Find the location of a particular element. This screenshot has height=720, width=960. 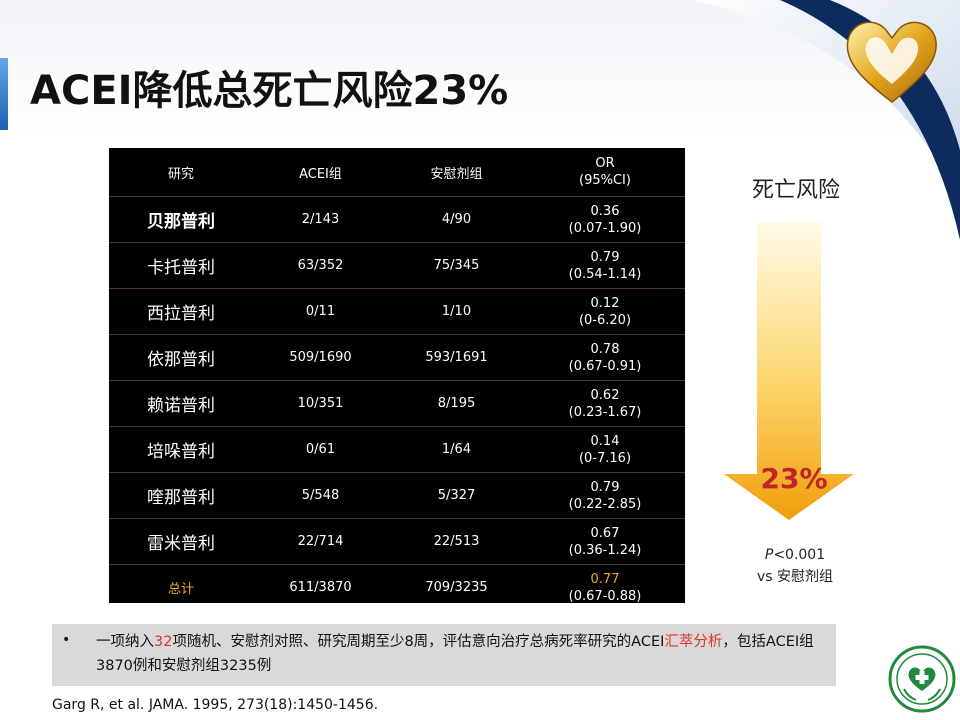

cell-or: 0.67 (0.36-1.24) is located at coordinates (605, 541).